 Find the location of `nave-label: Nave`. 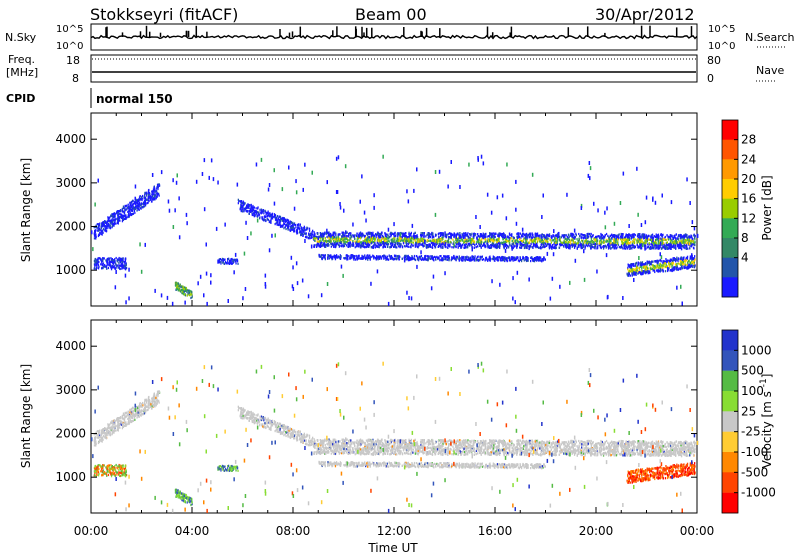

nave-label: Nave is located at coordinates (770, 70).